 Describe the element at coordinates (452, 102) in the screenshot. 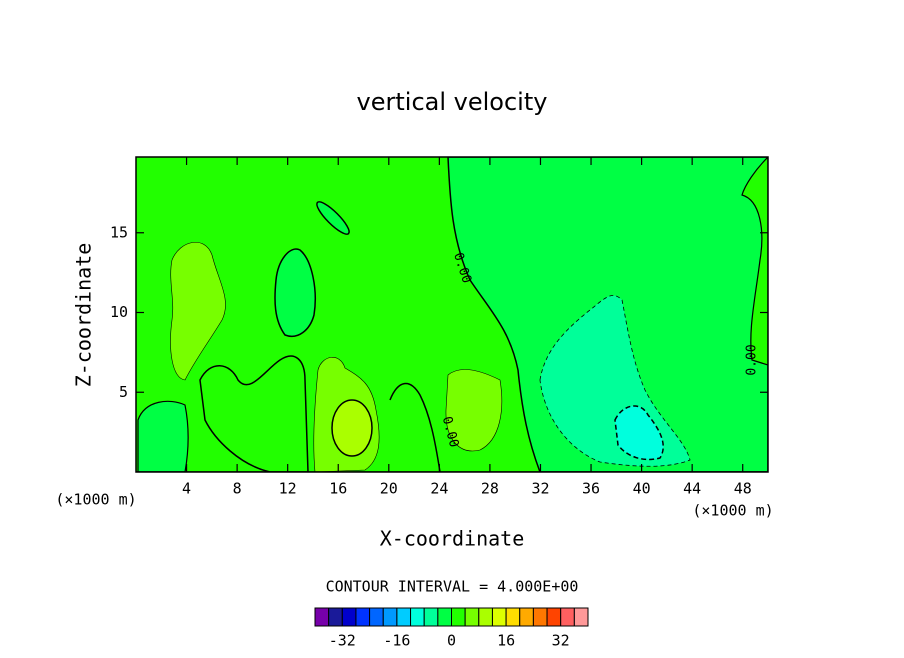

I see `chart-title: vertical velocity` at that location.